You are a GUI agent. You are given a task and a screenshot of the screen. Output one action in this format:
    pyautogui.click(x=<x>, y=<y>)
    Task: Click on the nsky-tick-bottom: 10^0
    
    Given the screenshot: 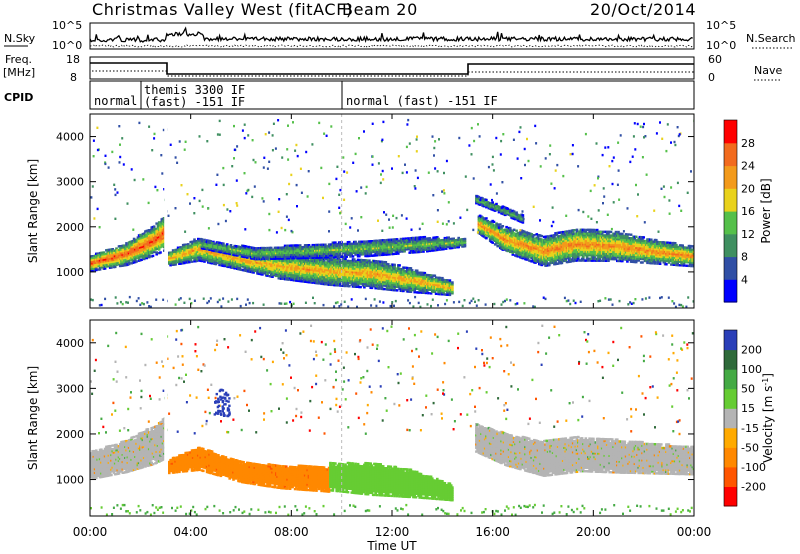 What is the action you would take?
    pyautogui.click(x=67, y=45)
    